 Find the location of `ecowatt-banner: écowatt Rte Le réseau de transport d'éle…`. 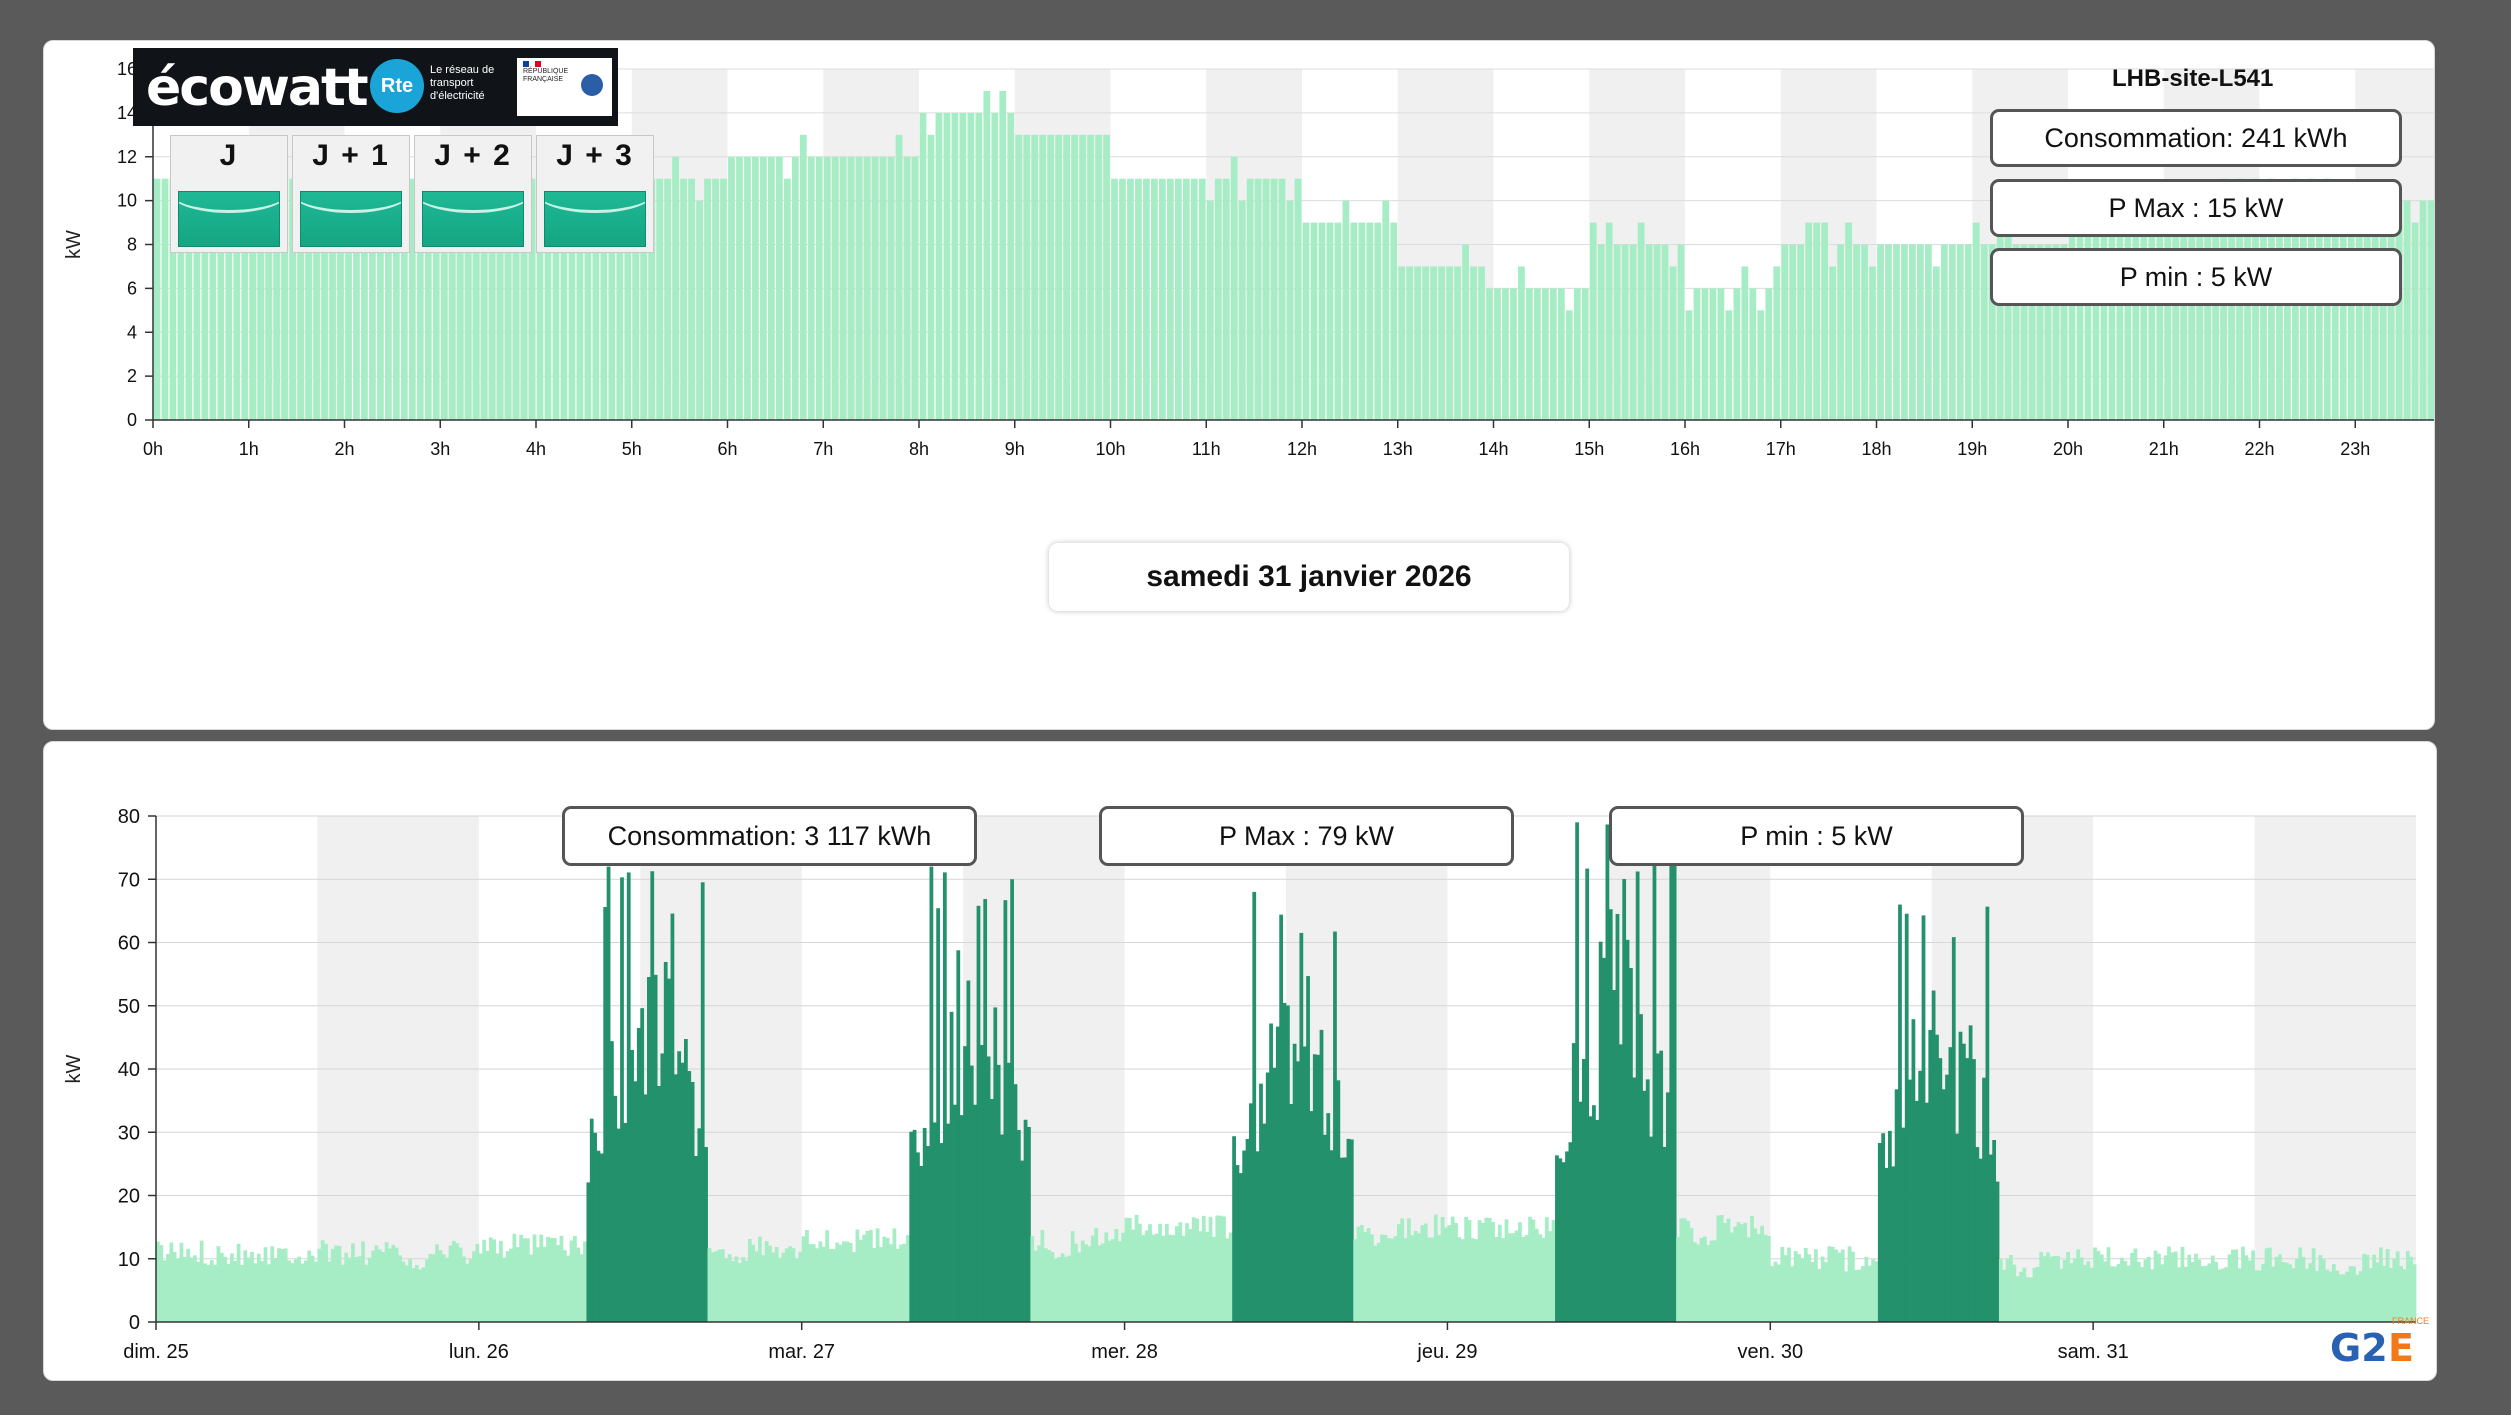

ecowatt-banner: écowatt Rte Le réseau de transport d'éle… is located at coordinates (375, 87).